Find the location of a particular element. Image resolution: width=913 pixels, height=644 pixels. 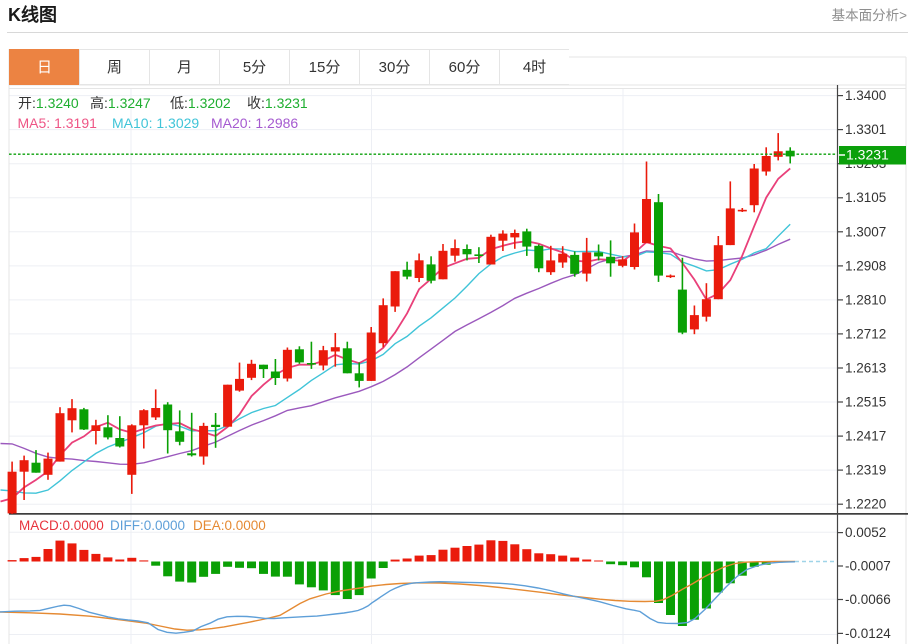

svg-text: 1.2908 is located at coordinates (865, 265).